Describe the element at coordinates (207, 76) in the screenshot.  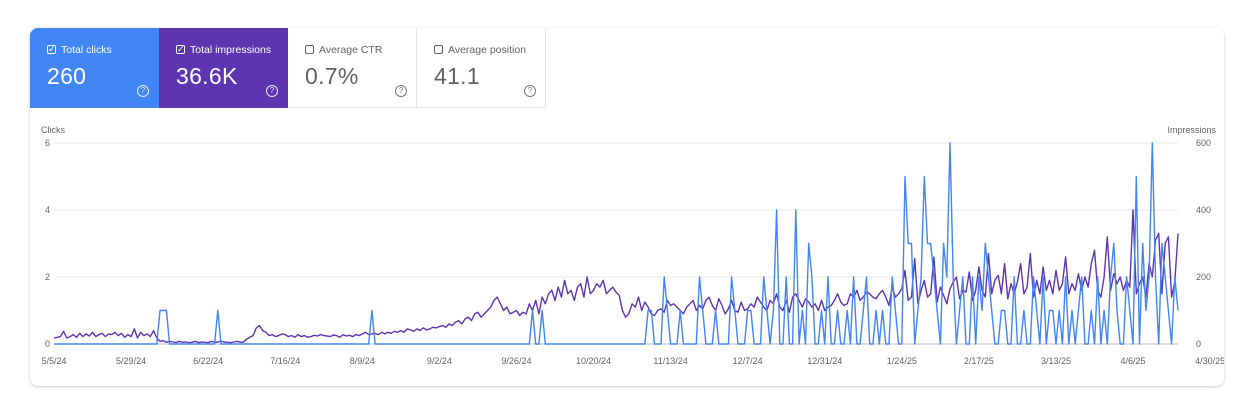
I see `total-impressions-value: 36.6K` at that location.